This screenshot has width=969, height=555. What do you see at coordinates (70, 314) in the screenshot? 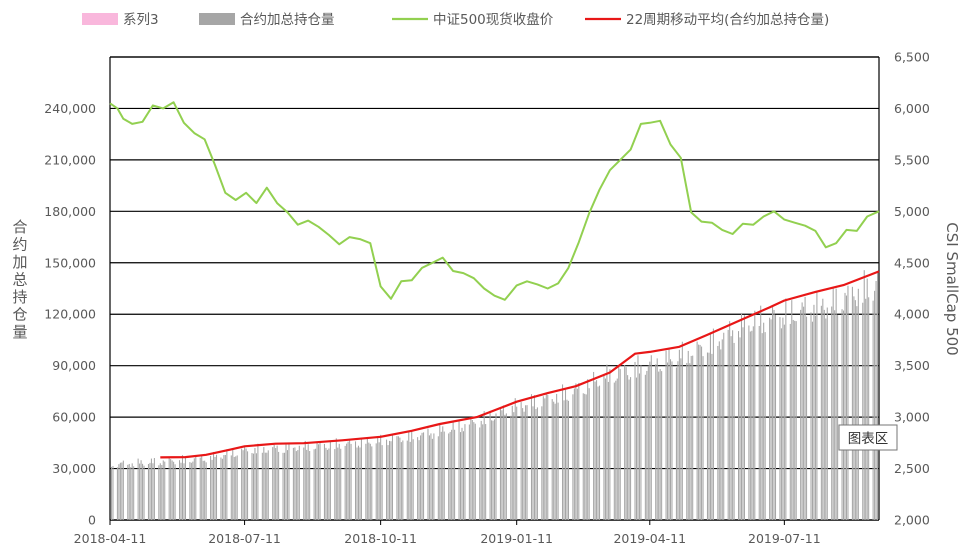
I see `left-tick-label: 120,000` at bounding box center [70, 314].